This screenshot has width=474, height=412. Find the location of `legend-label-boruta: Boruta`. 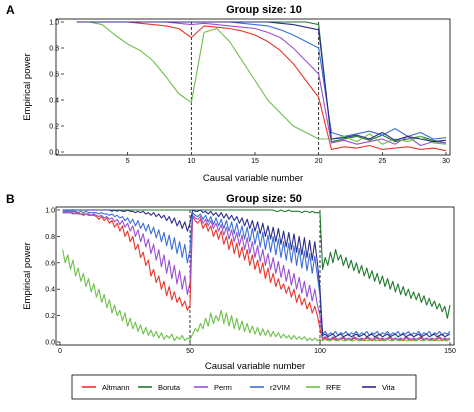

legend-label-boruta: Boruta is located at coordinates (169, 387).